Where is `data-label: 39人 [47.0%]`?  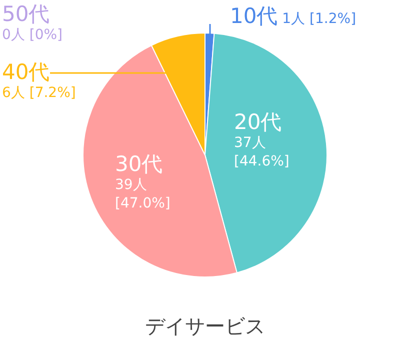 data-label: 39人 [47.0%] is located at coordinates (142, 194).